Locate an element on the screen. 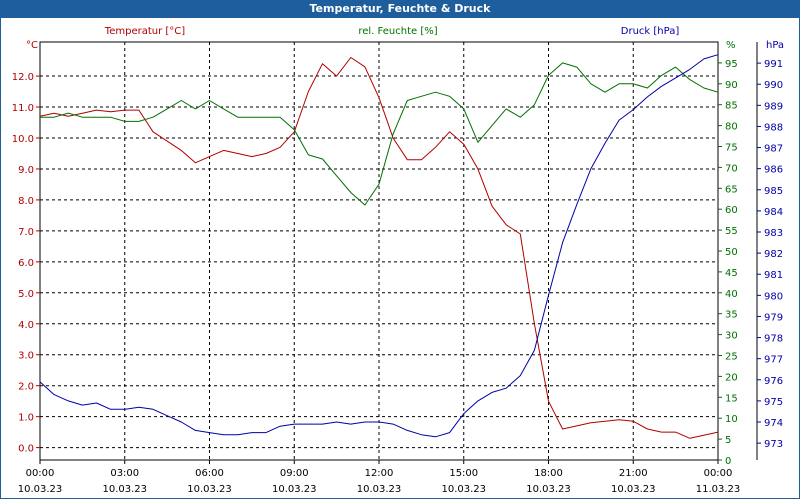  pressure-tick-label: 989 is located at coordinates (773, 106).